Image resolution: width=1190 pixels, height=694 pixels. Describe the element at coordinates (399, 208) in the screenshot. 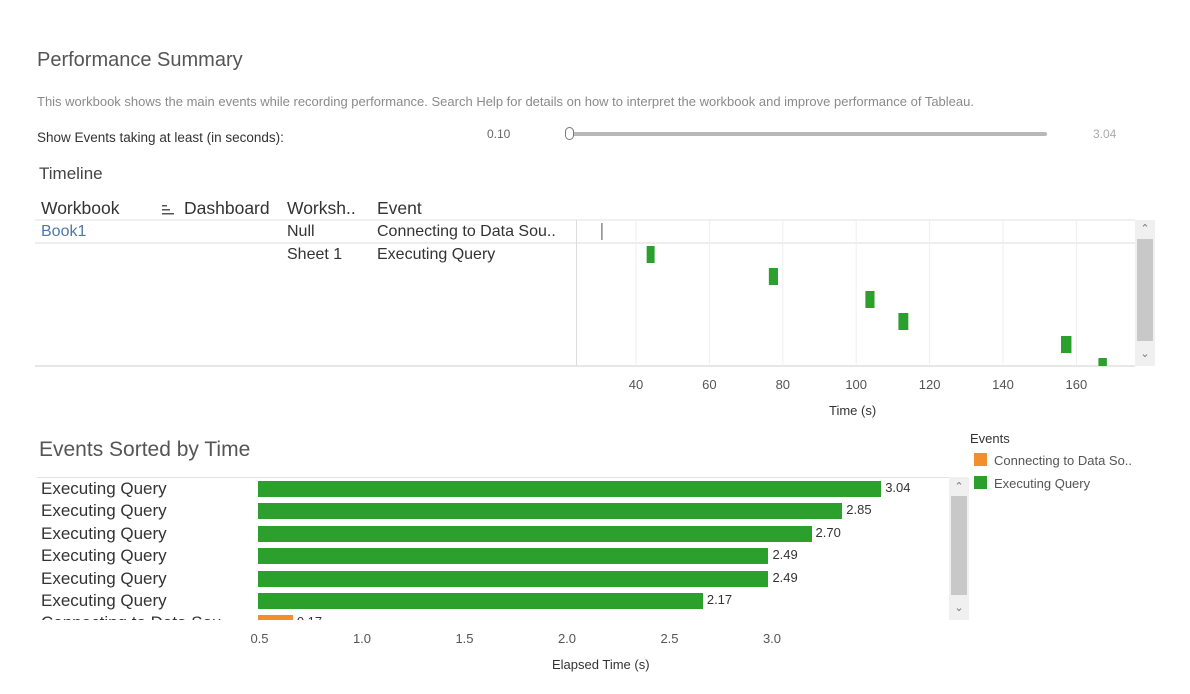

I see `column-header-event: Event` at that location.